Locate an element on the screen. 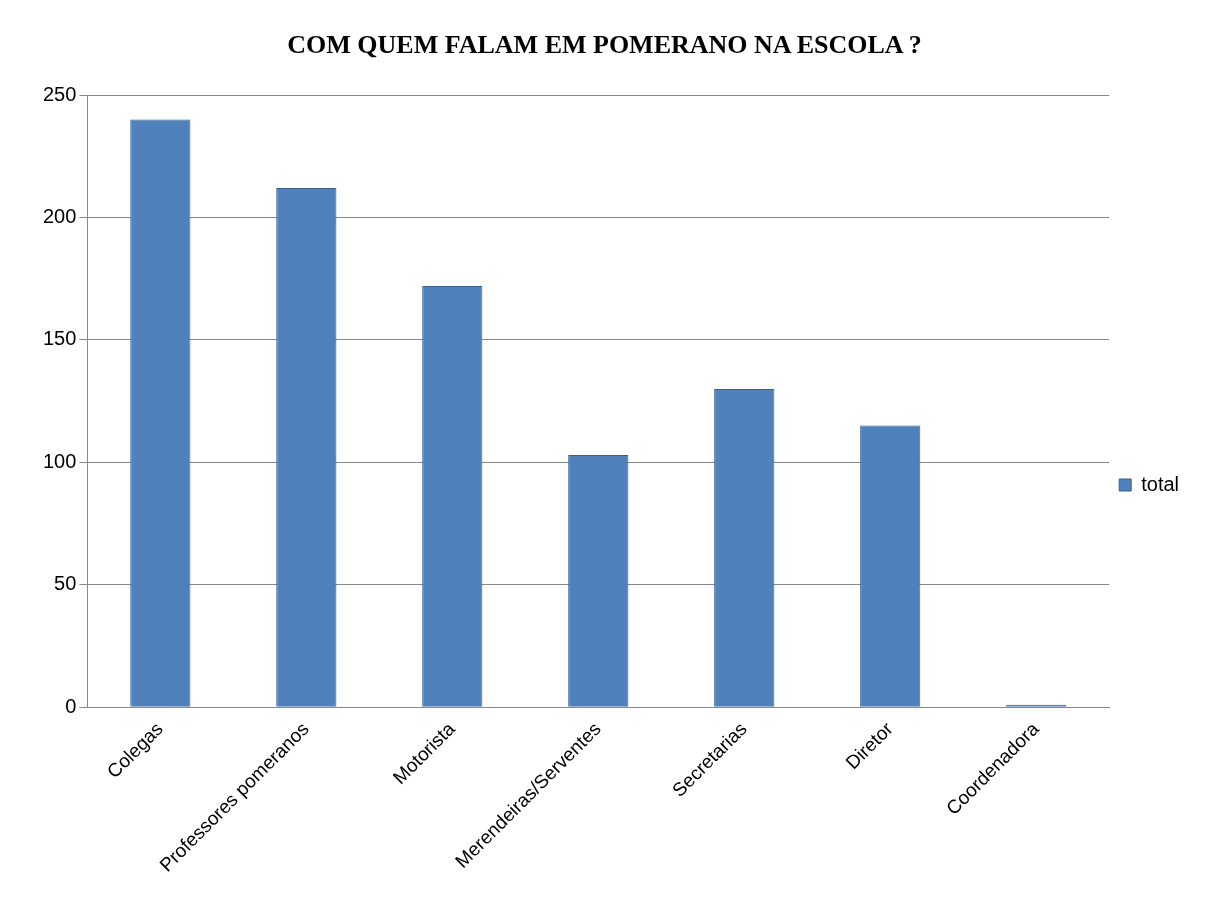 The height and width of the screenshot is (902, 1209). y-tick-label: 200 is located at coordinates (59, 215).